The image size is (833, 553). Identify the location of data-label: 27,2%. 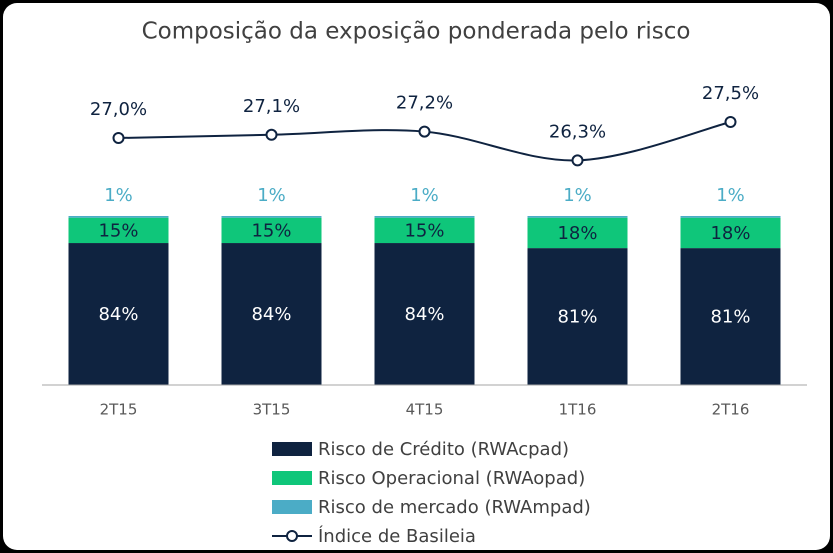
(424, 103).